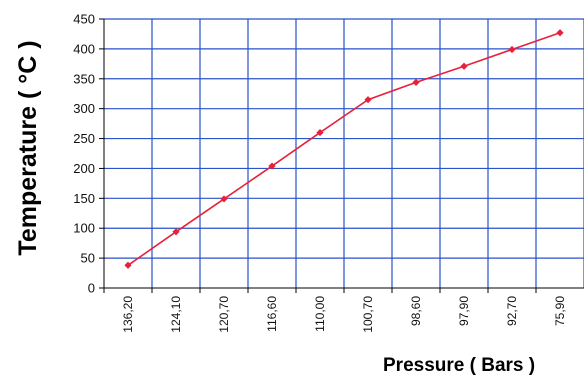  What do you see at coordinates (84, 138) in the screenshot?
I see `y-tick-label: 250` at bounding box center [84, 138].